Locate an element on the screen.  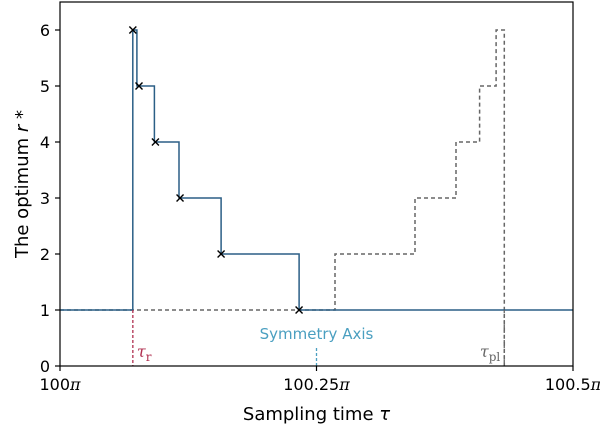
y-tick-label: 2 is located at coordinates (45, 254).